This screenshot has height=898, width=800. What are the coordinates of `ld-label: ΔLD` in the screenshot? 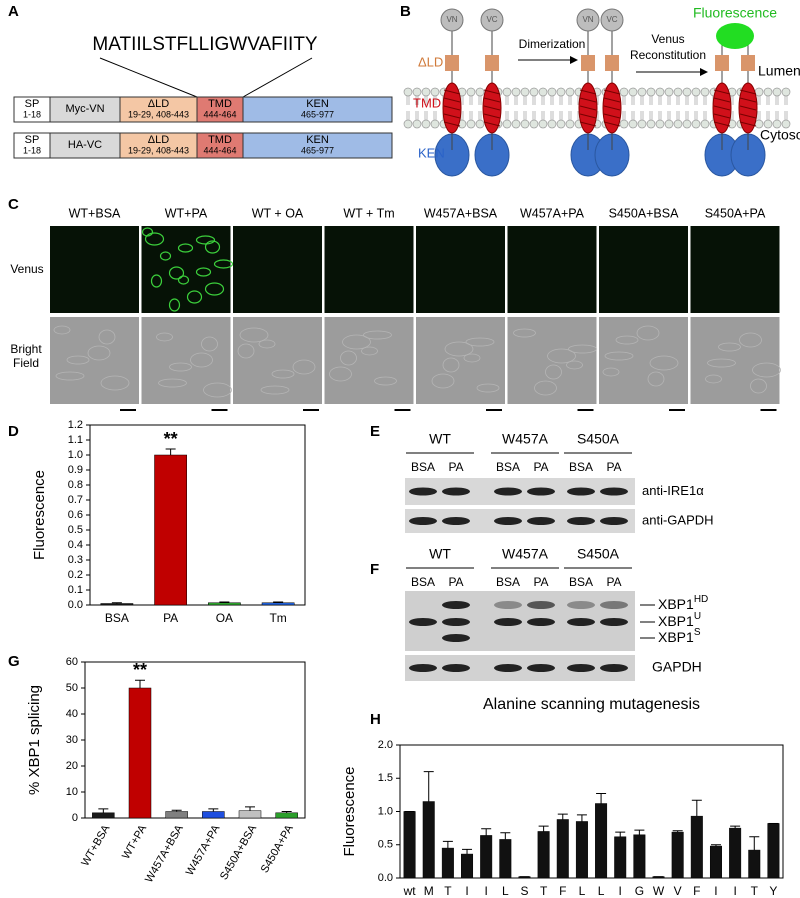 It's located at (430, 61).